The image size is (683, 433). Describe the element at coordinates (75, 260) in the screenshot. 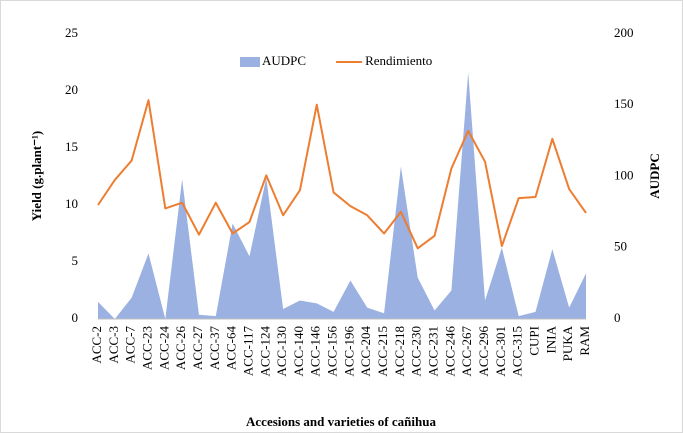

I see `y-tick-label: 5` at that location.